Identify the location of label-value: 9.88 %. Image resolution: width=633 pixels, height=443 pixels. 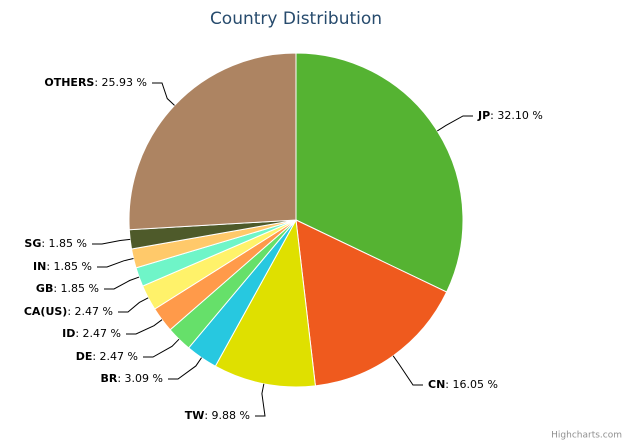
(231, 415).